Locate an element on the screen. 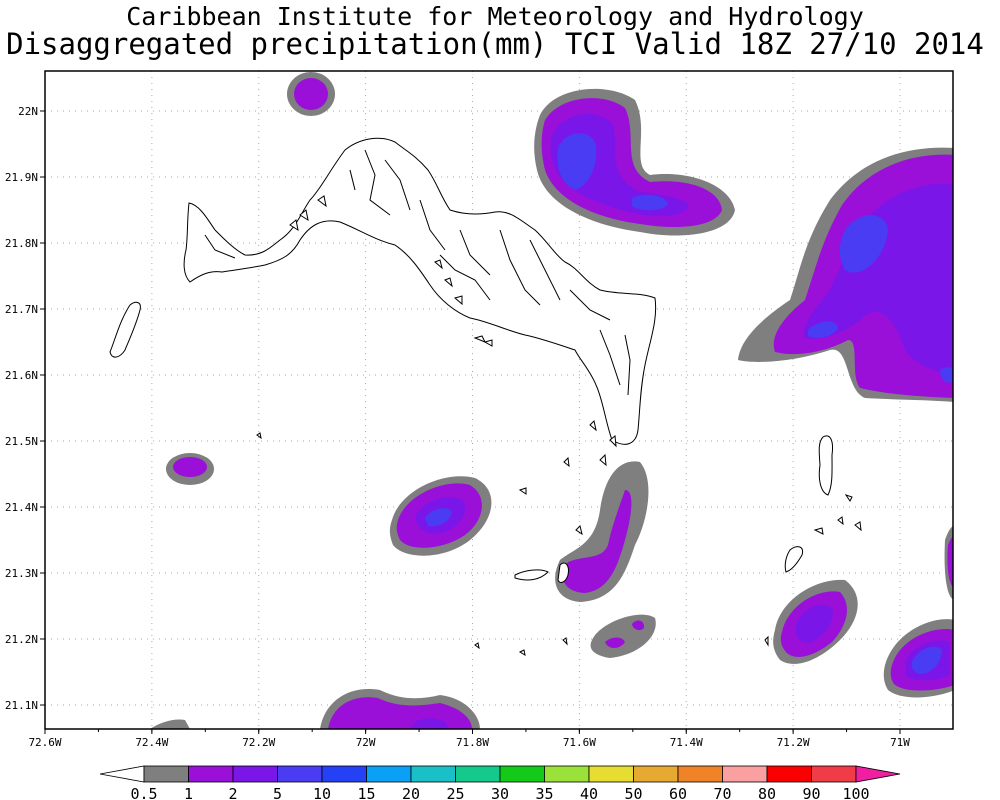  lon-label: 71.2W is located at coordinates (793, 742).